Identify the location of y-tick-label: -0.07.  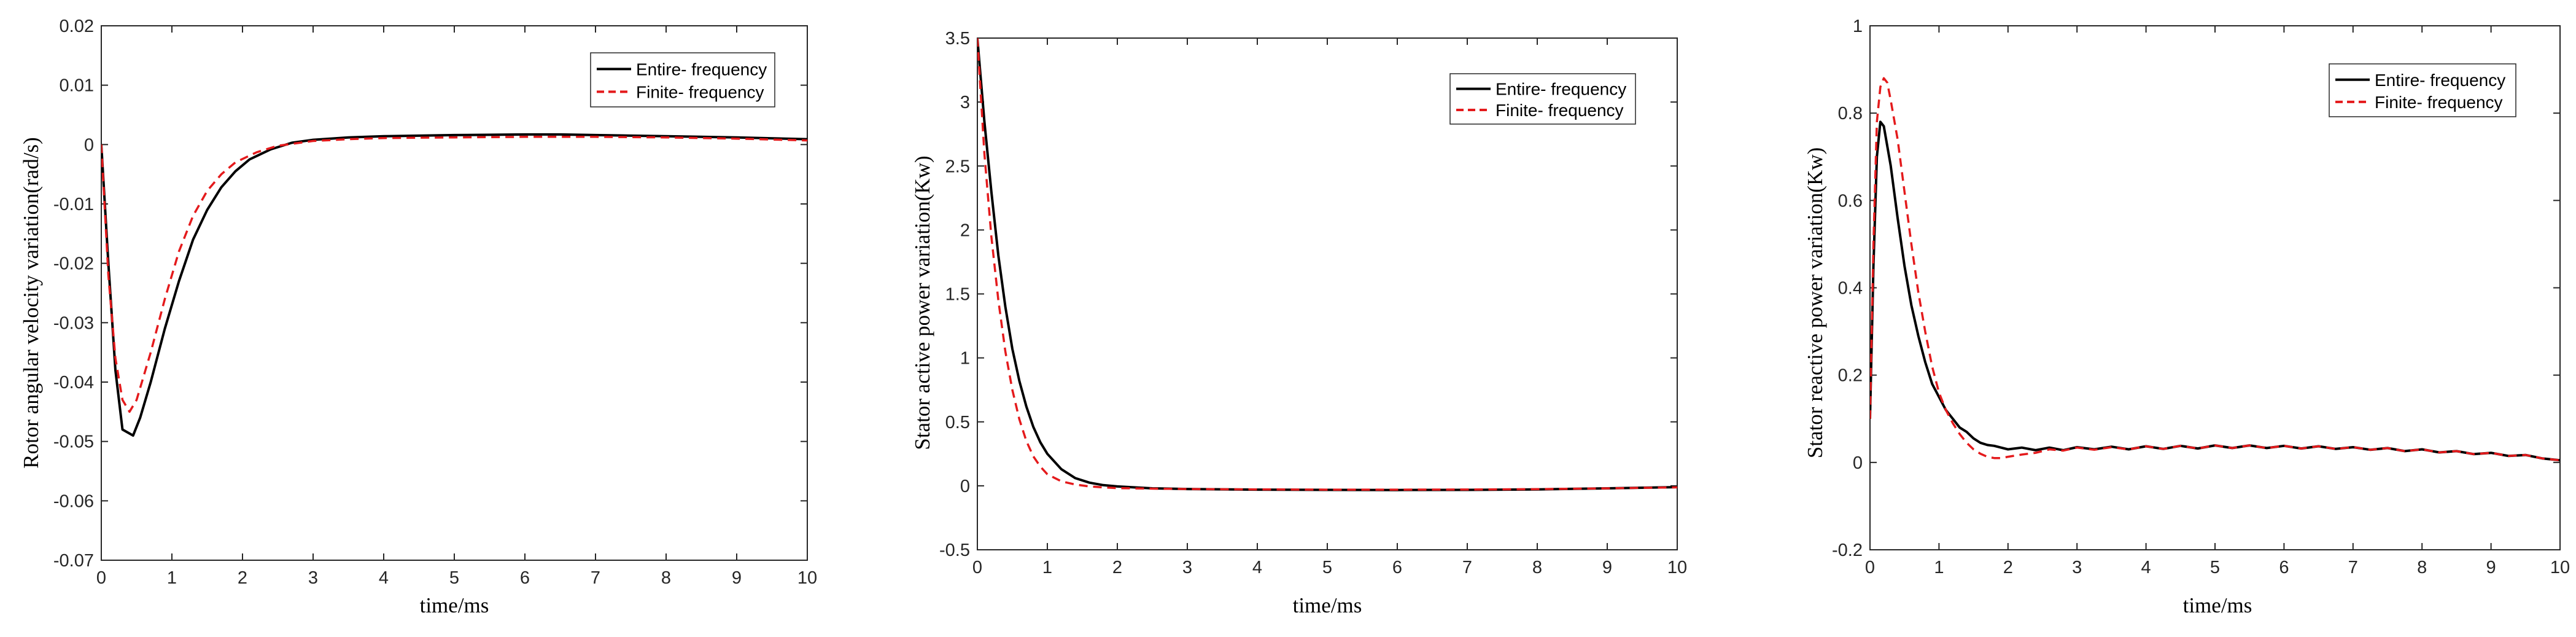
(73, 561).